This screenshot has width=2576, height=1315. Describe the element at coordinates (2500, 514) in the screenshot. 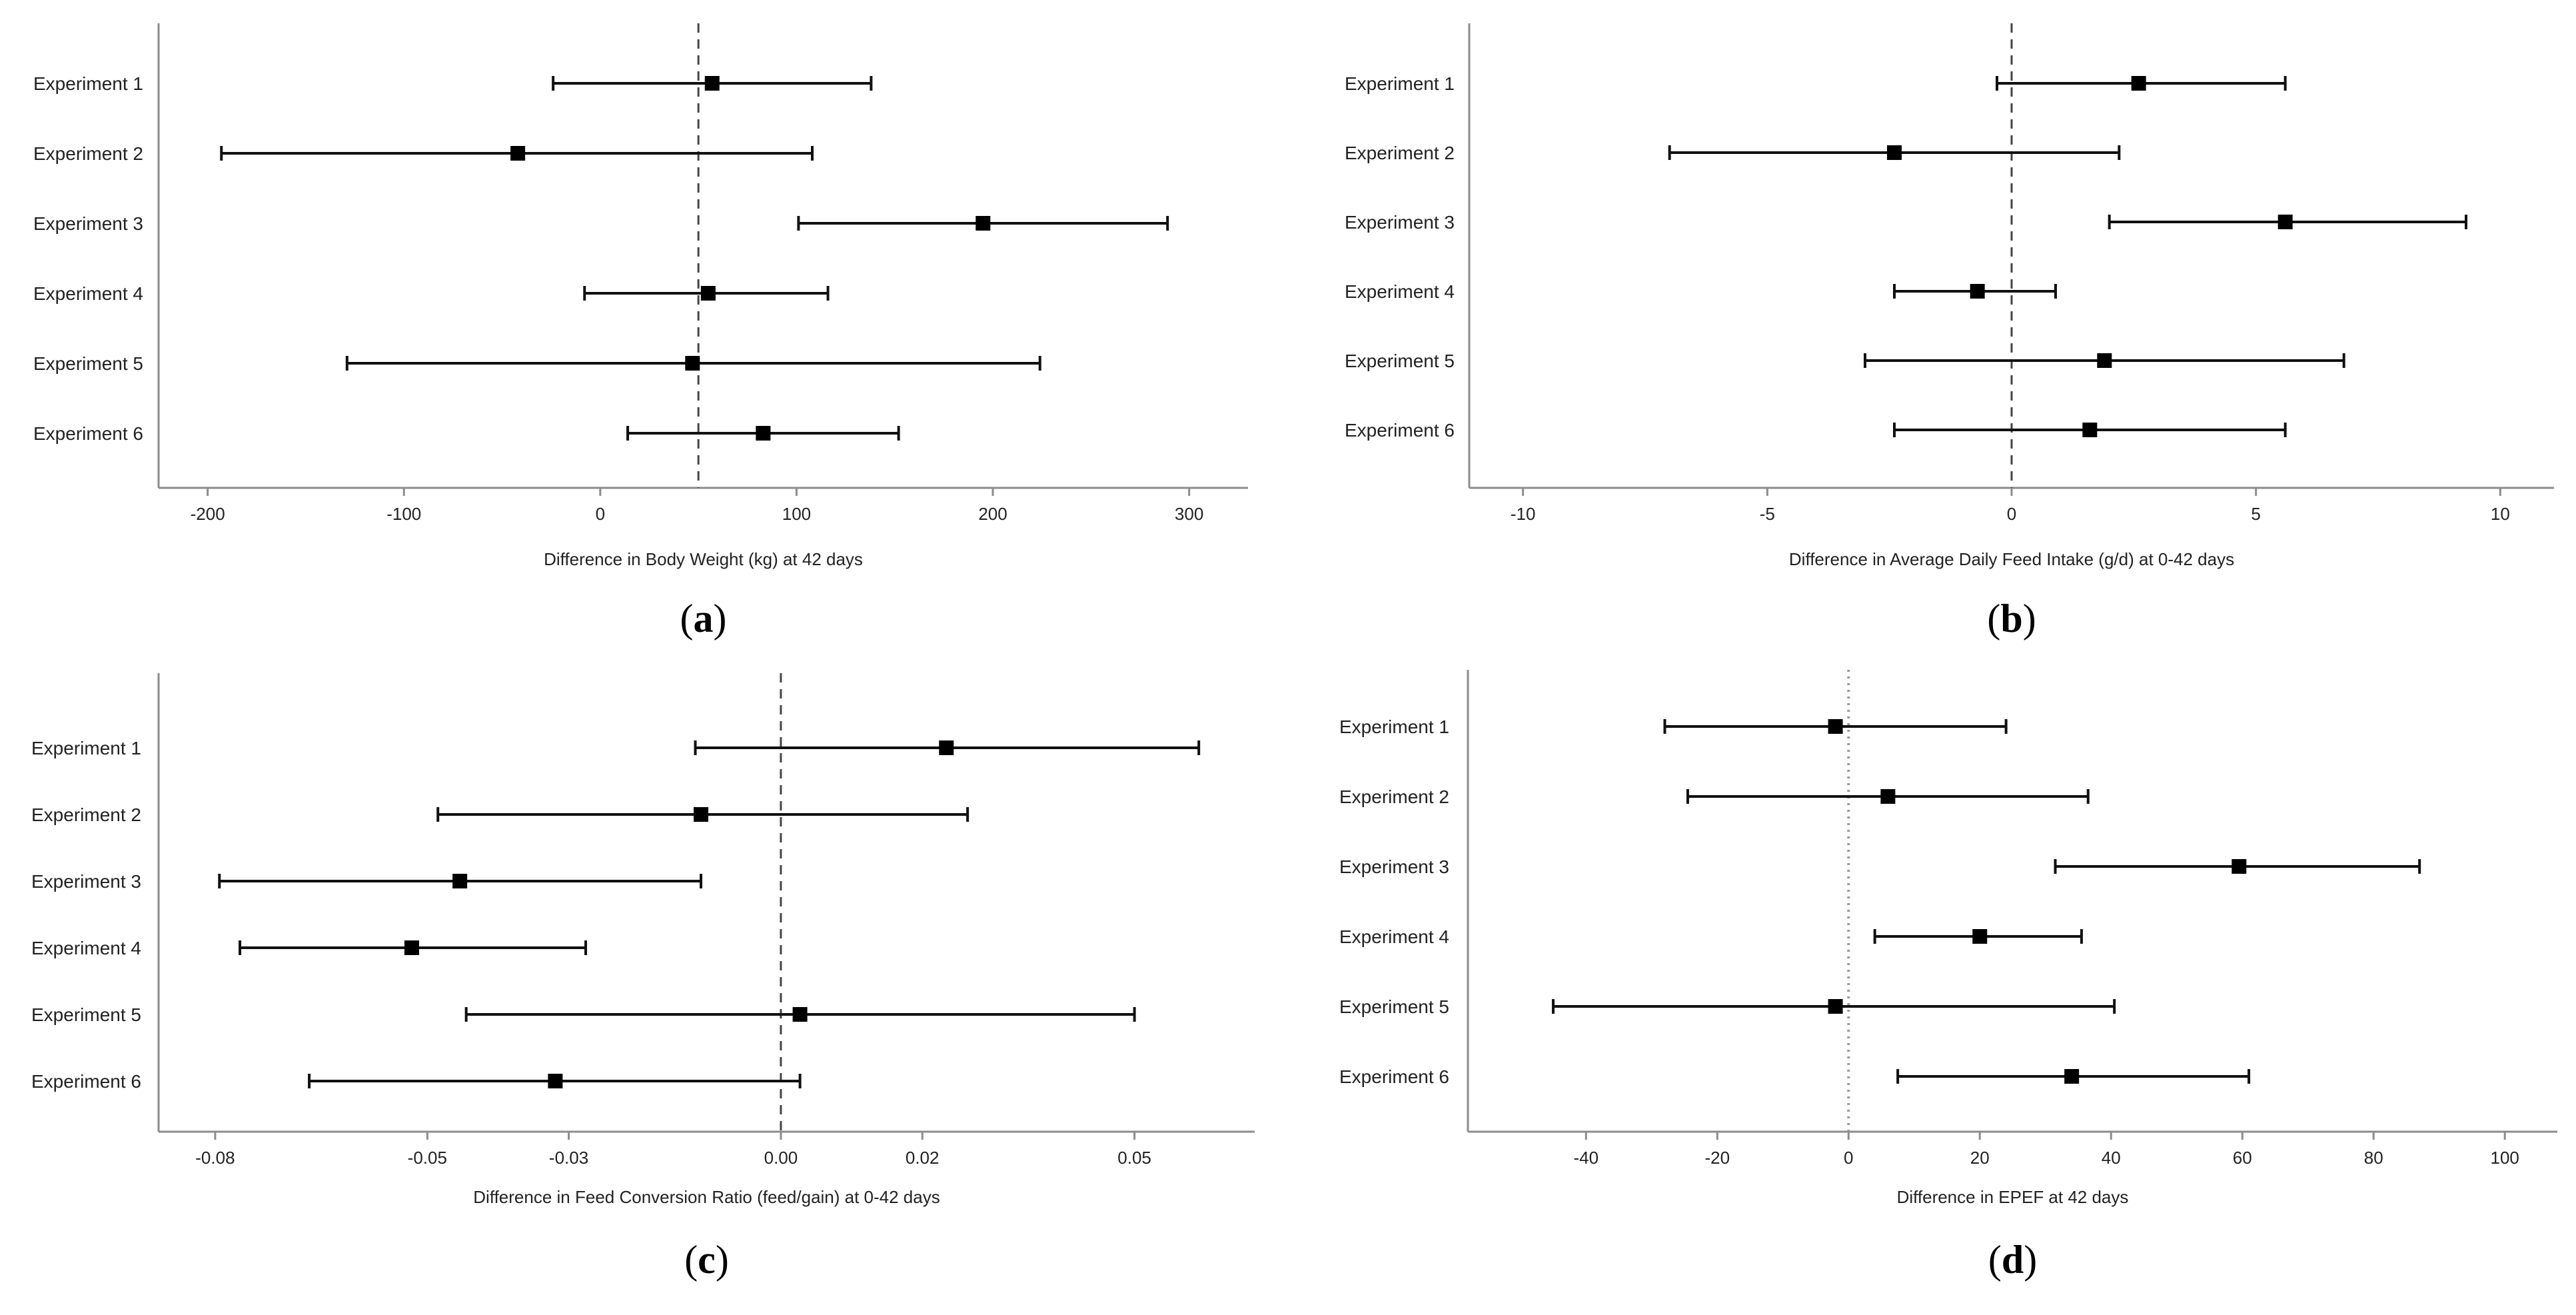

I see `x-tick-label: 10` at that location.